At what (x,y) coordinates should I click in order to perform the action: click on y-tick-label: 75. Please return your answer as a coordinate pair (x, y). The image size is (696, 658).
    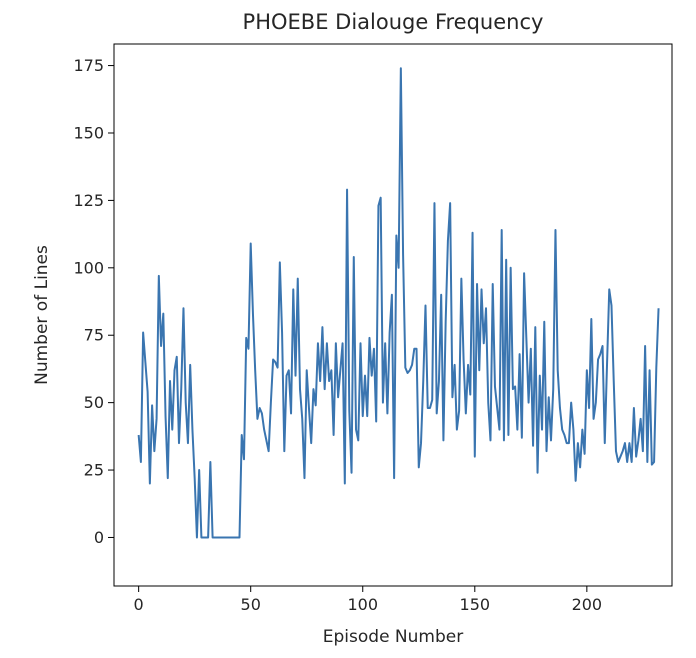
    Looking at the image, I should click on (94, 335).